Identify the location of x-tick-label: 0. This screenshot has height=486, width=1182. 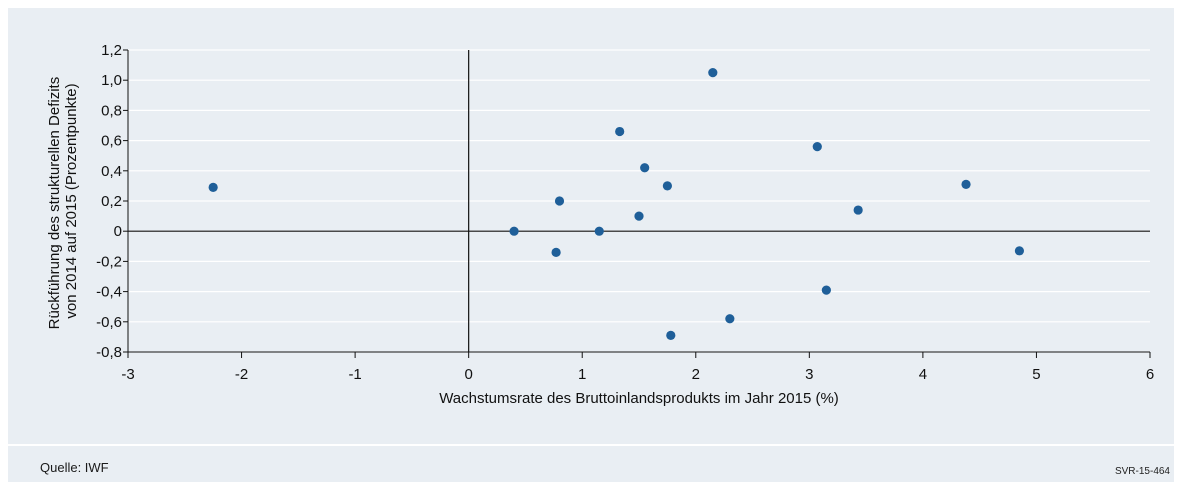
(468, 374).